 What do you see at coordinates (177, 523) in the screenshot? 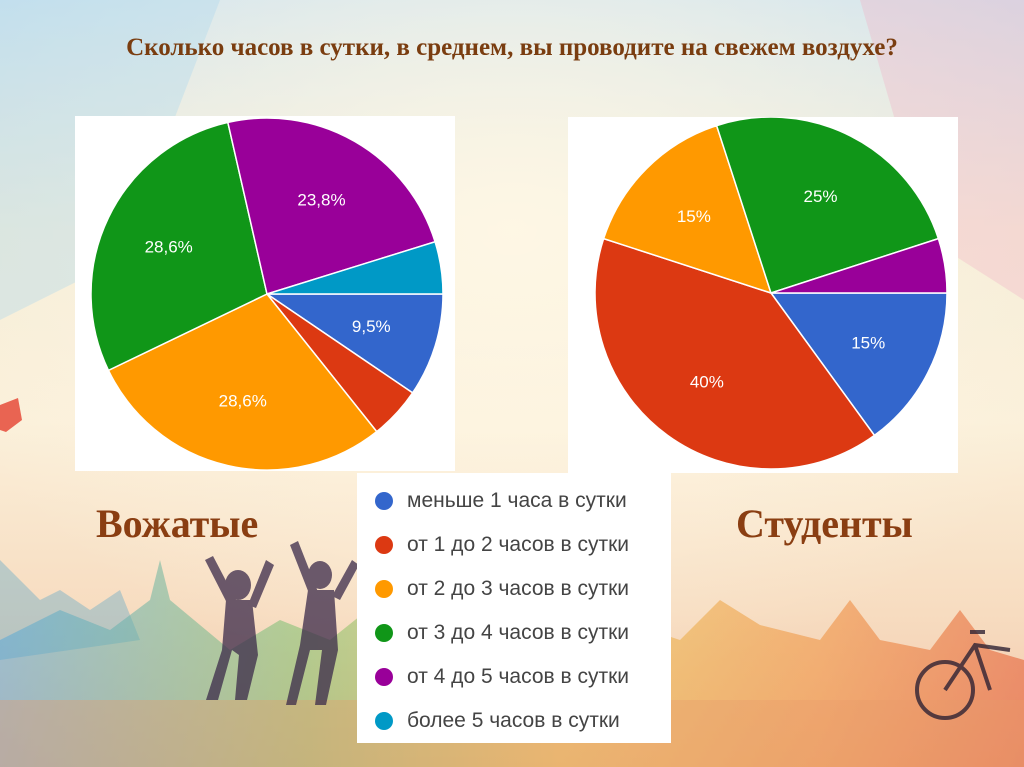
I see `counselors-label: Вожатые` at bounding box center [177, 523].